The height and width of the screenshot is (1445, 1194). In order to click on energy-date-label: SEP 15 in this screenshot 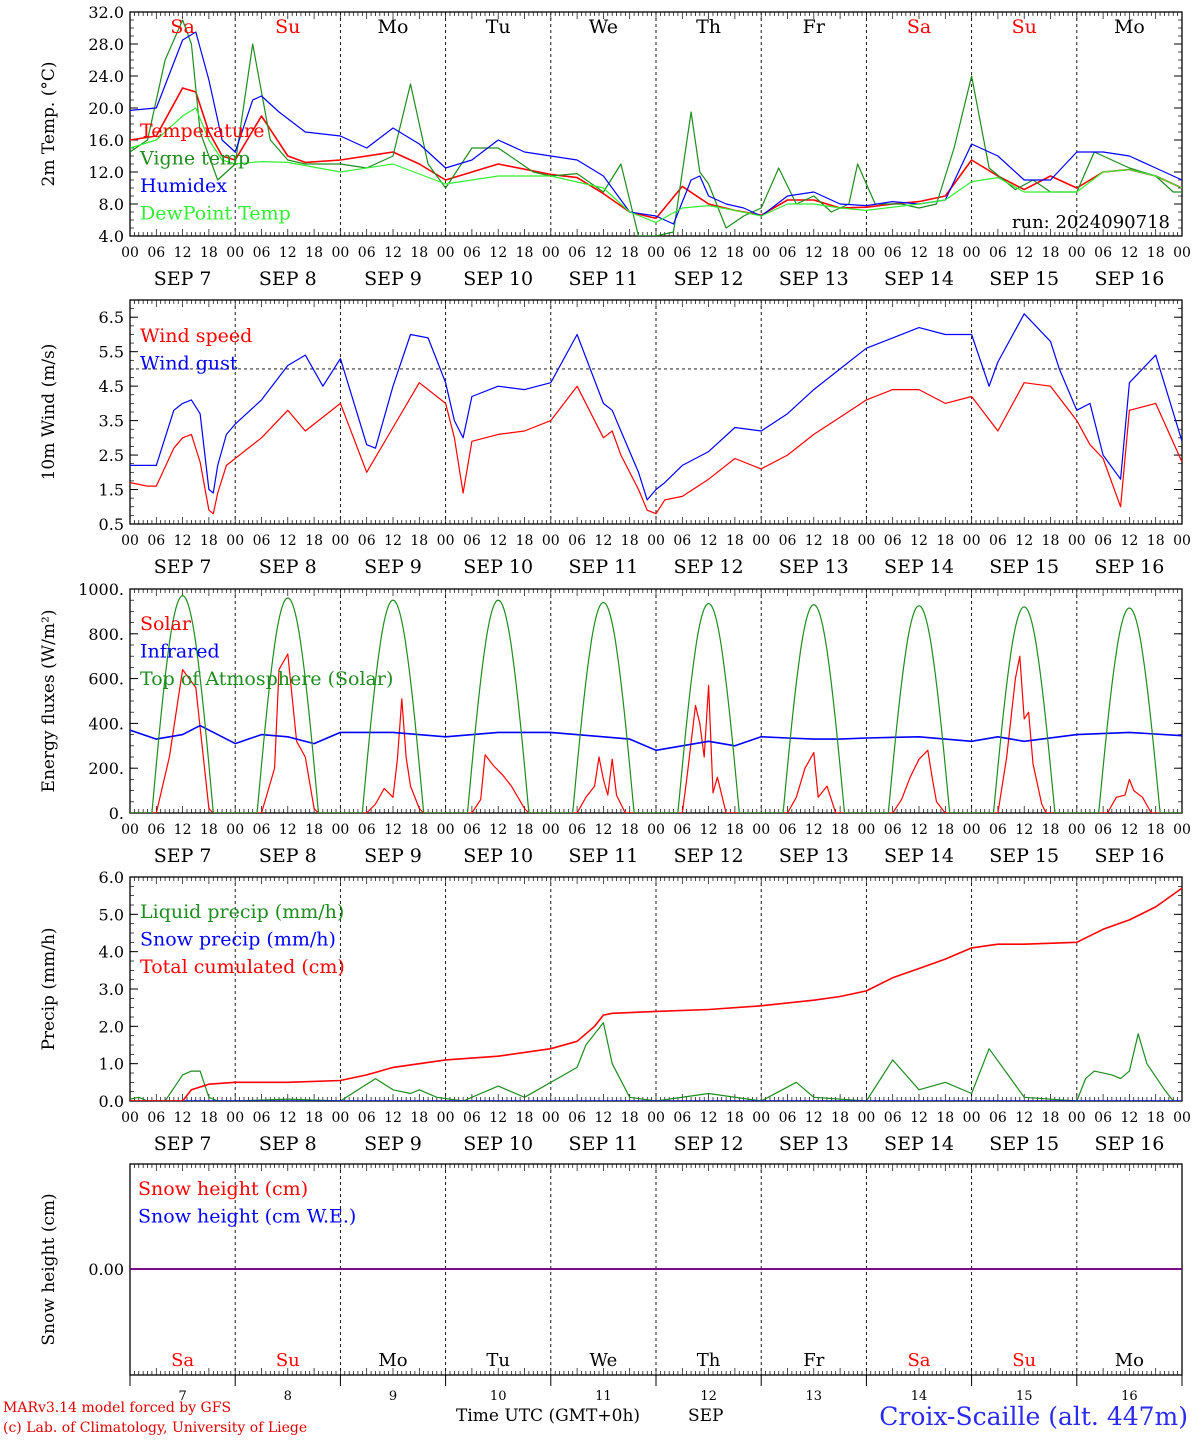, I will do `click(1024, 856)`.